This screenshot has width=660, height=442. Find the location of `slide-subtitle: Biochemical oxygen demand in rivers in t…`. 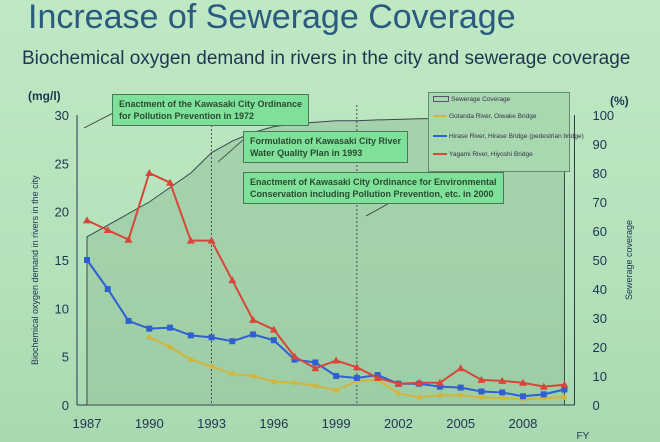

slide-subtitle: Biochemical oxygen demand in rivers in t… is located at coordinates (326, 58).